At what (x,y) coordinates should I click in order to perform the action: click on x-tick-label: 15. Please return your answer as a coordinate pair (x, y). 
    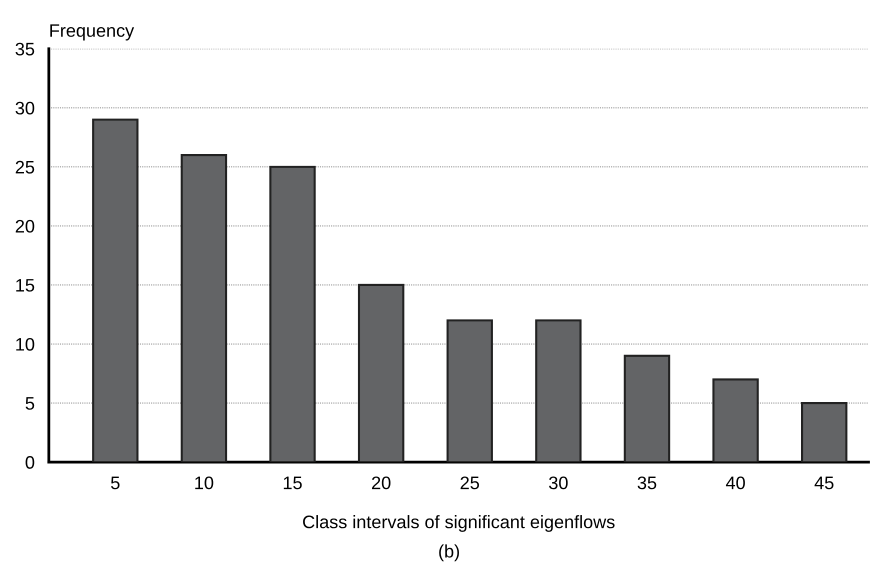
    Looking at the image, I should click on (293, 483).